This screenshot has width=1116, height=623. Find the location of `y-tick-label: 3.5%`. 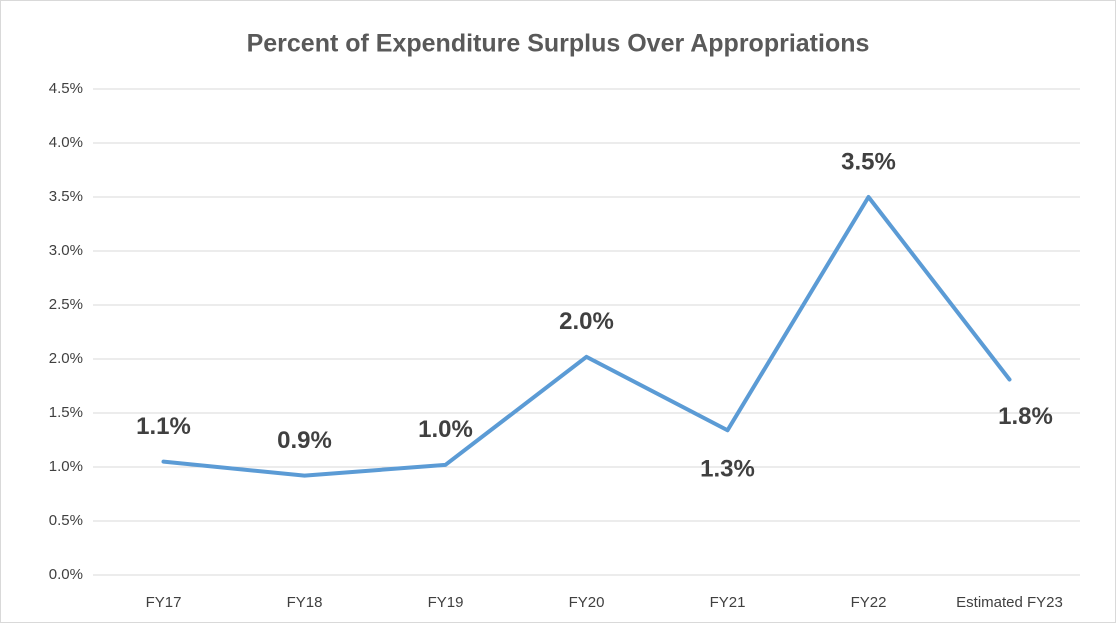

y-tick-label: 3.5% is located at coordinates (66, 196).